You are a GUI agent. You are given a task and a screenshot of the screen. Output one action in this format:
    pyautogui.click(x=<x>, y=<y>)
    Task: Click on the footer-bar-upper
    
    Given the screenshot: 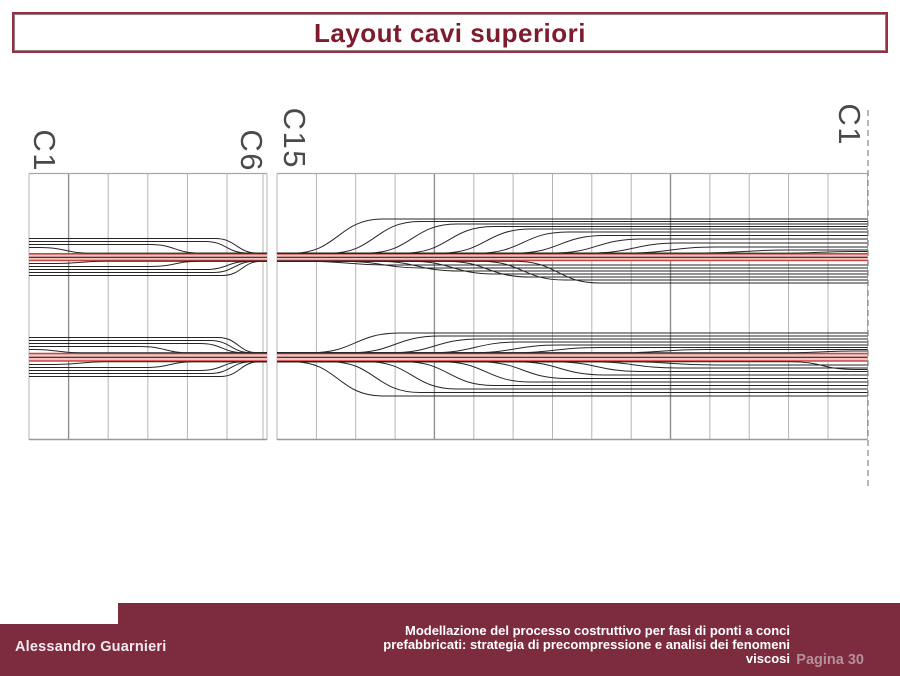 What is the action you would take?
    pyautogui.click(x=509, y=614)
    